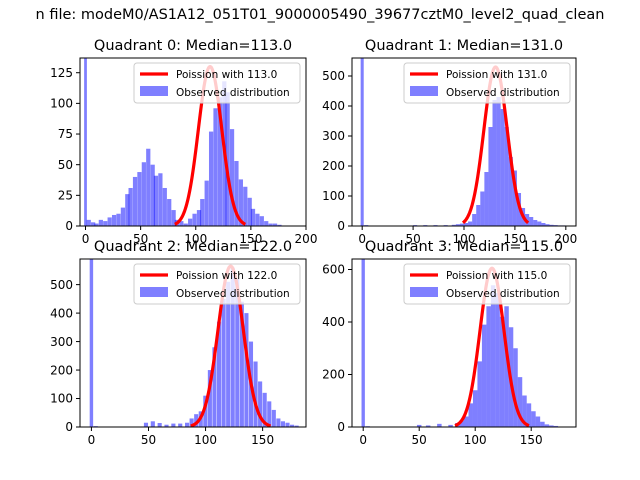 The width and height of the screenshot is (640, 480). What do you see at coordinates (424, 292) in the screenshot?
I see `legend-bars-swatch` at bounding box center [424, 292].